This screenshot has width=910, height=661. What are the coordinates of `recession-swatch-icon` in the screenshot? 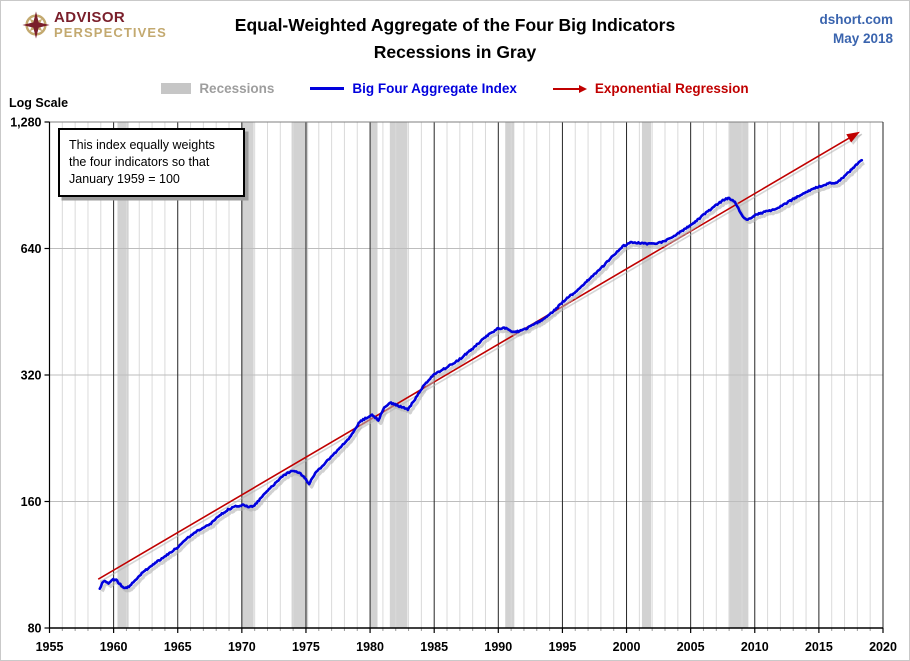 It's located at (176, 88).